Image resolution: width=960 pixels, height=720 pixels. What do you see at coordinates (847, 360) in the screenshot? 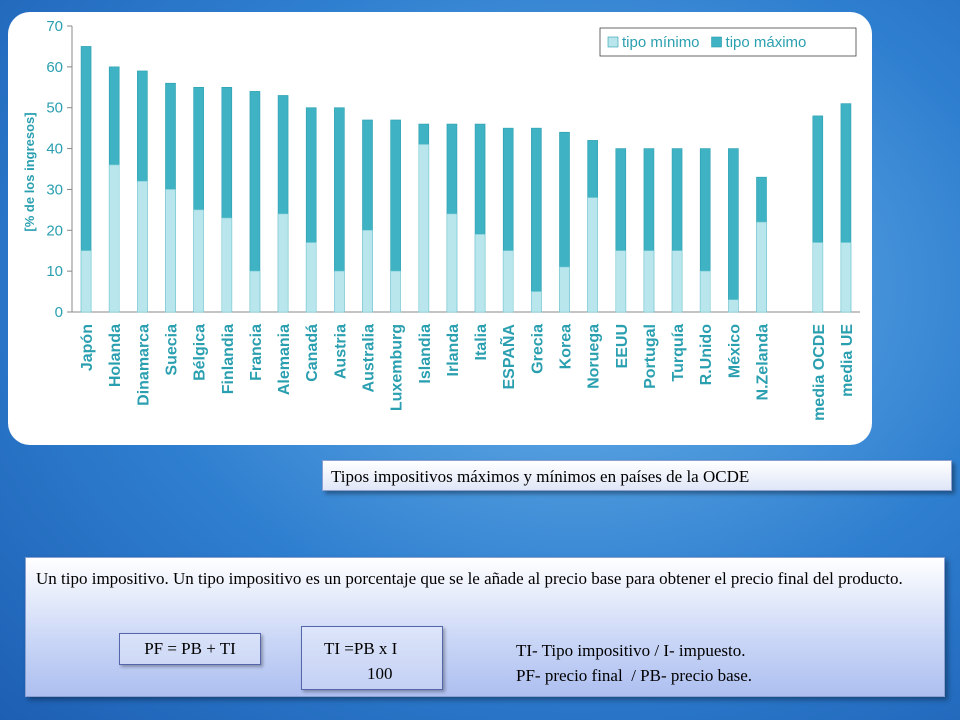
I see `x-tick-label: media UE` at bounding box center [847, 360].